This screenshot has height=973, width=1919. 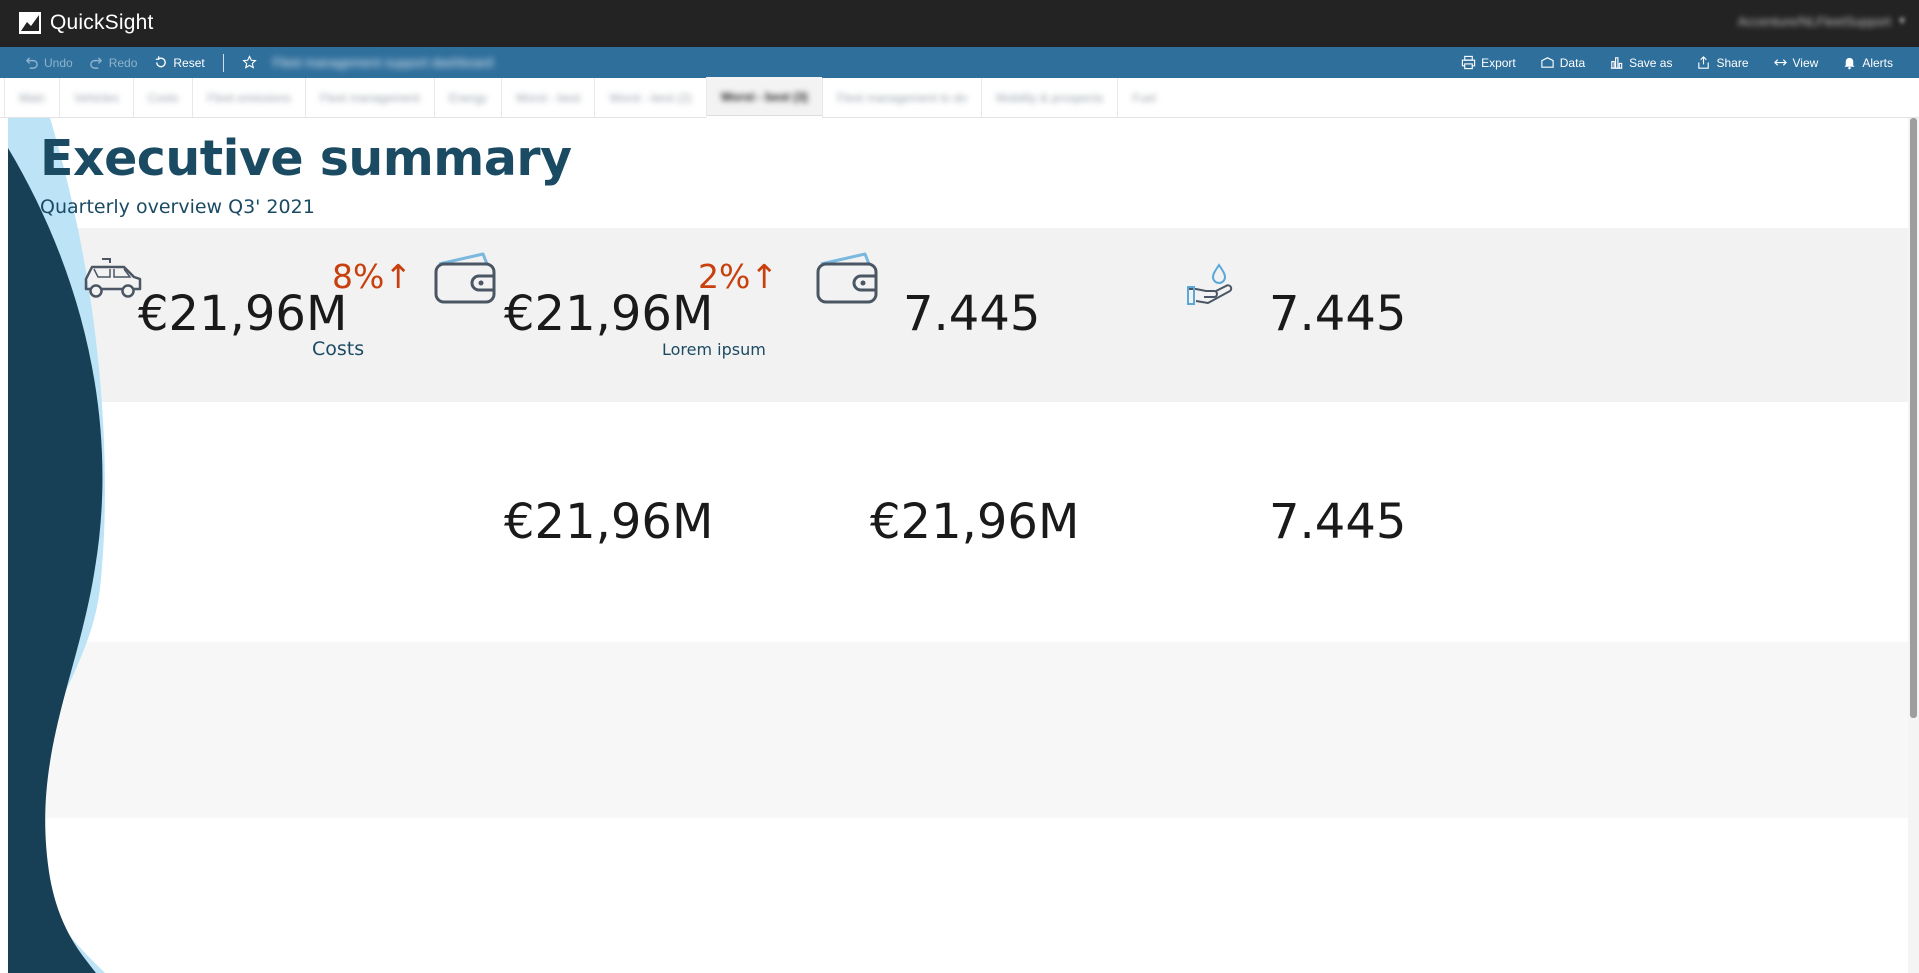 I want to click on database-icon, so click(x=1547, y=62).